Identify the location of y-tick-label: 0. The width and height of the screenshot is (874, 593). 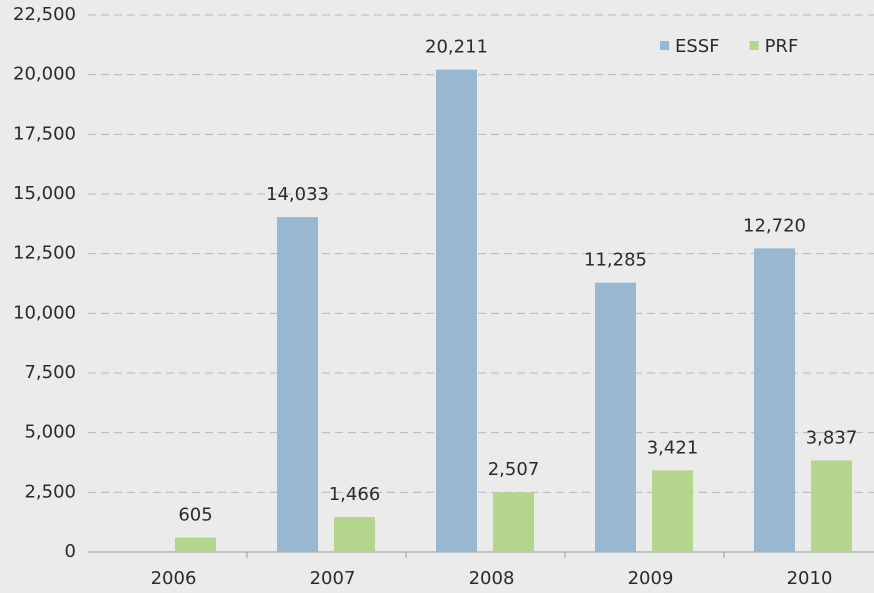
(70, 551).